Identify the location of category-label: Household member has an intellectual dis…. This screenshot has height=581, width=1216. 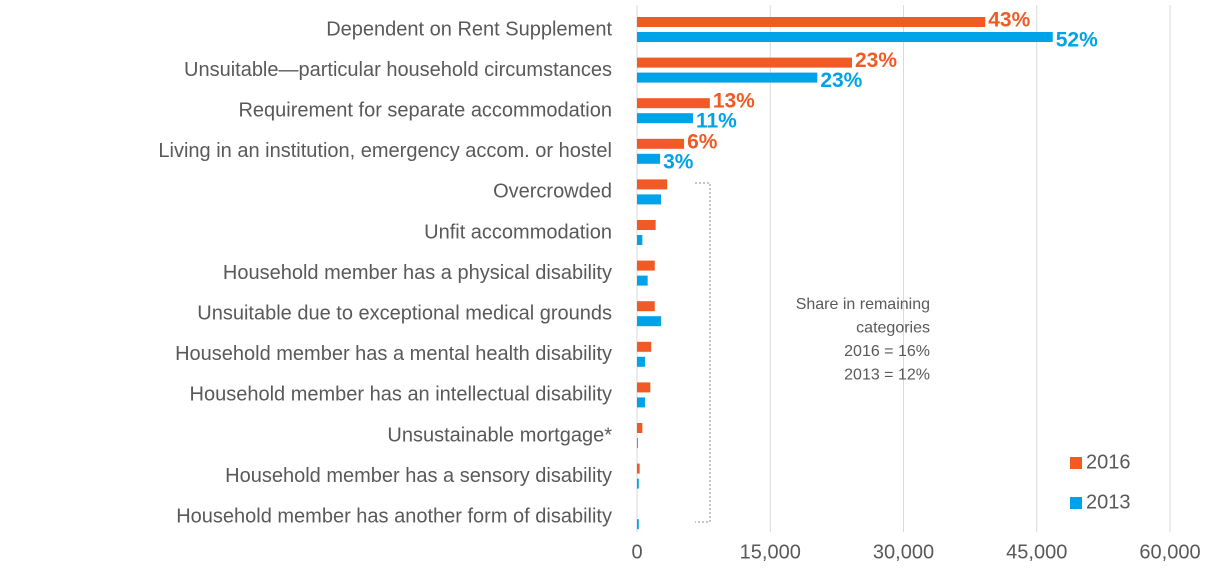
(401, 395).